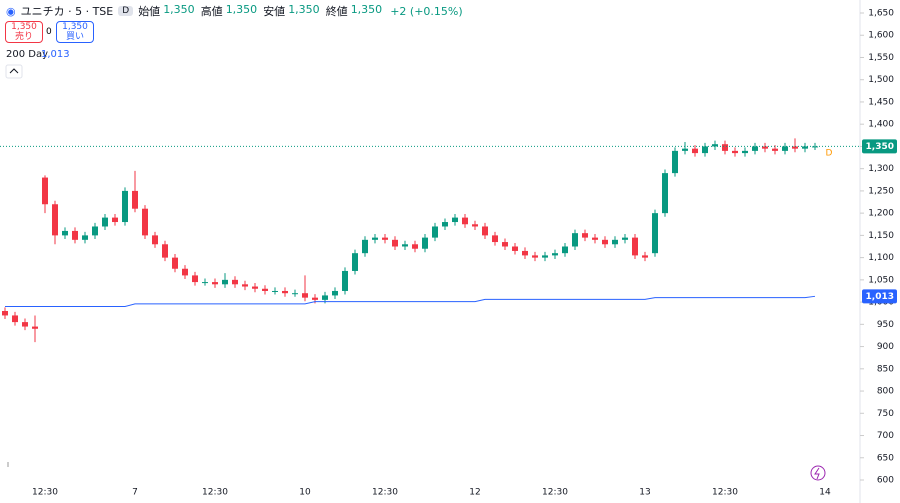 Image resolution: width=900 pixels, height=503 pixels. I want to click on buy-price: 1,350, so click(75, 27).